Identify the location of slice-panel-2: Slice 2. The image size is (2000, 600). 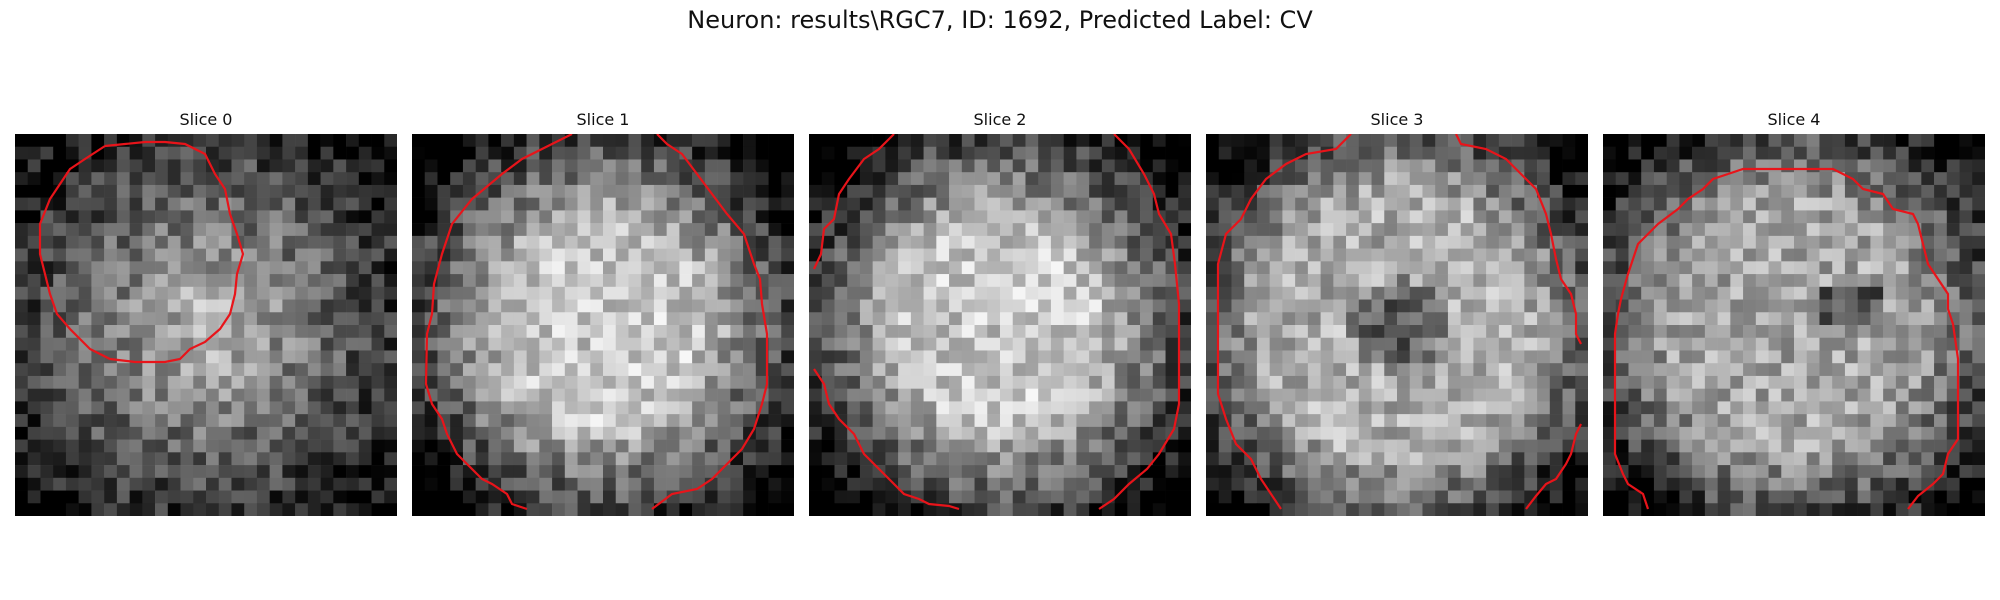
(1000, 312).